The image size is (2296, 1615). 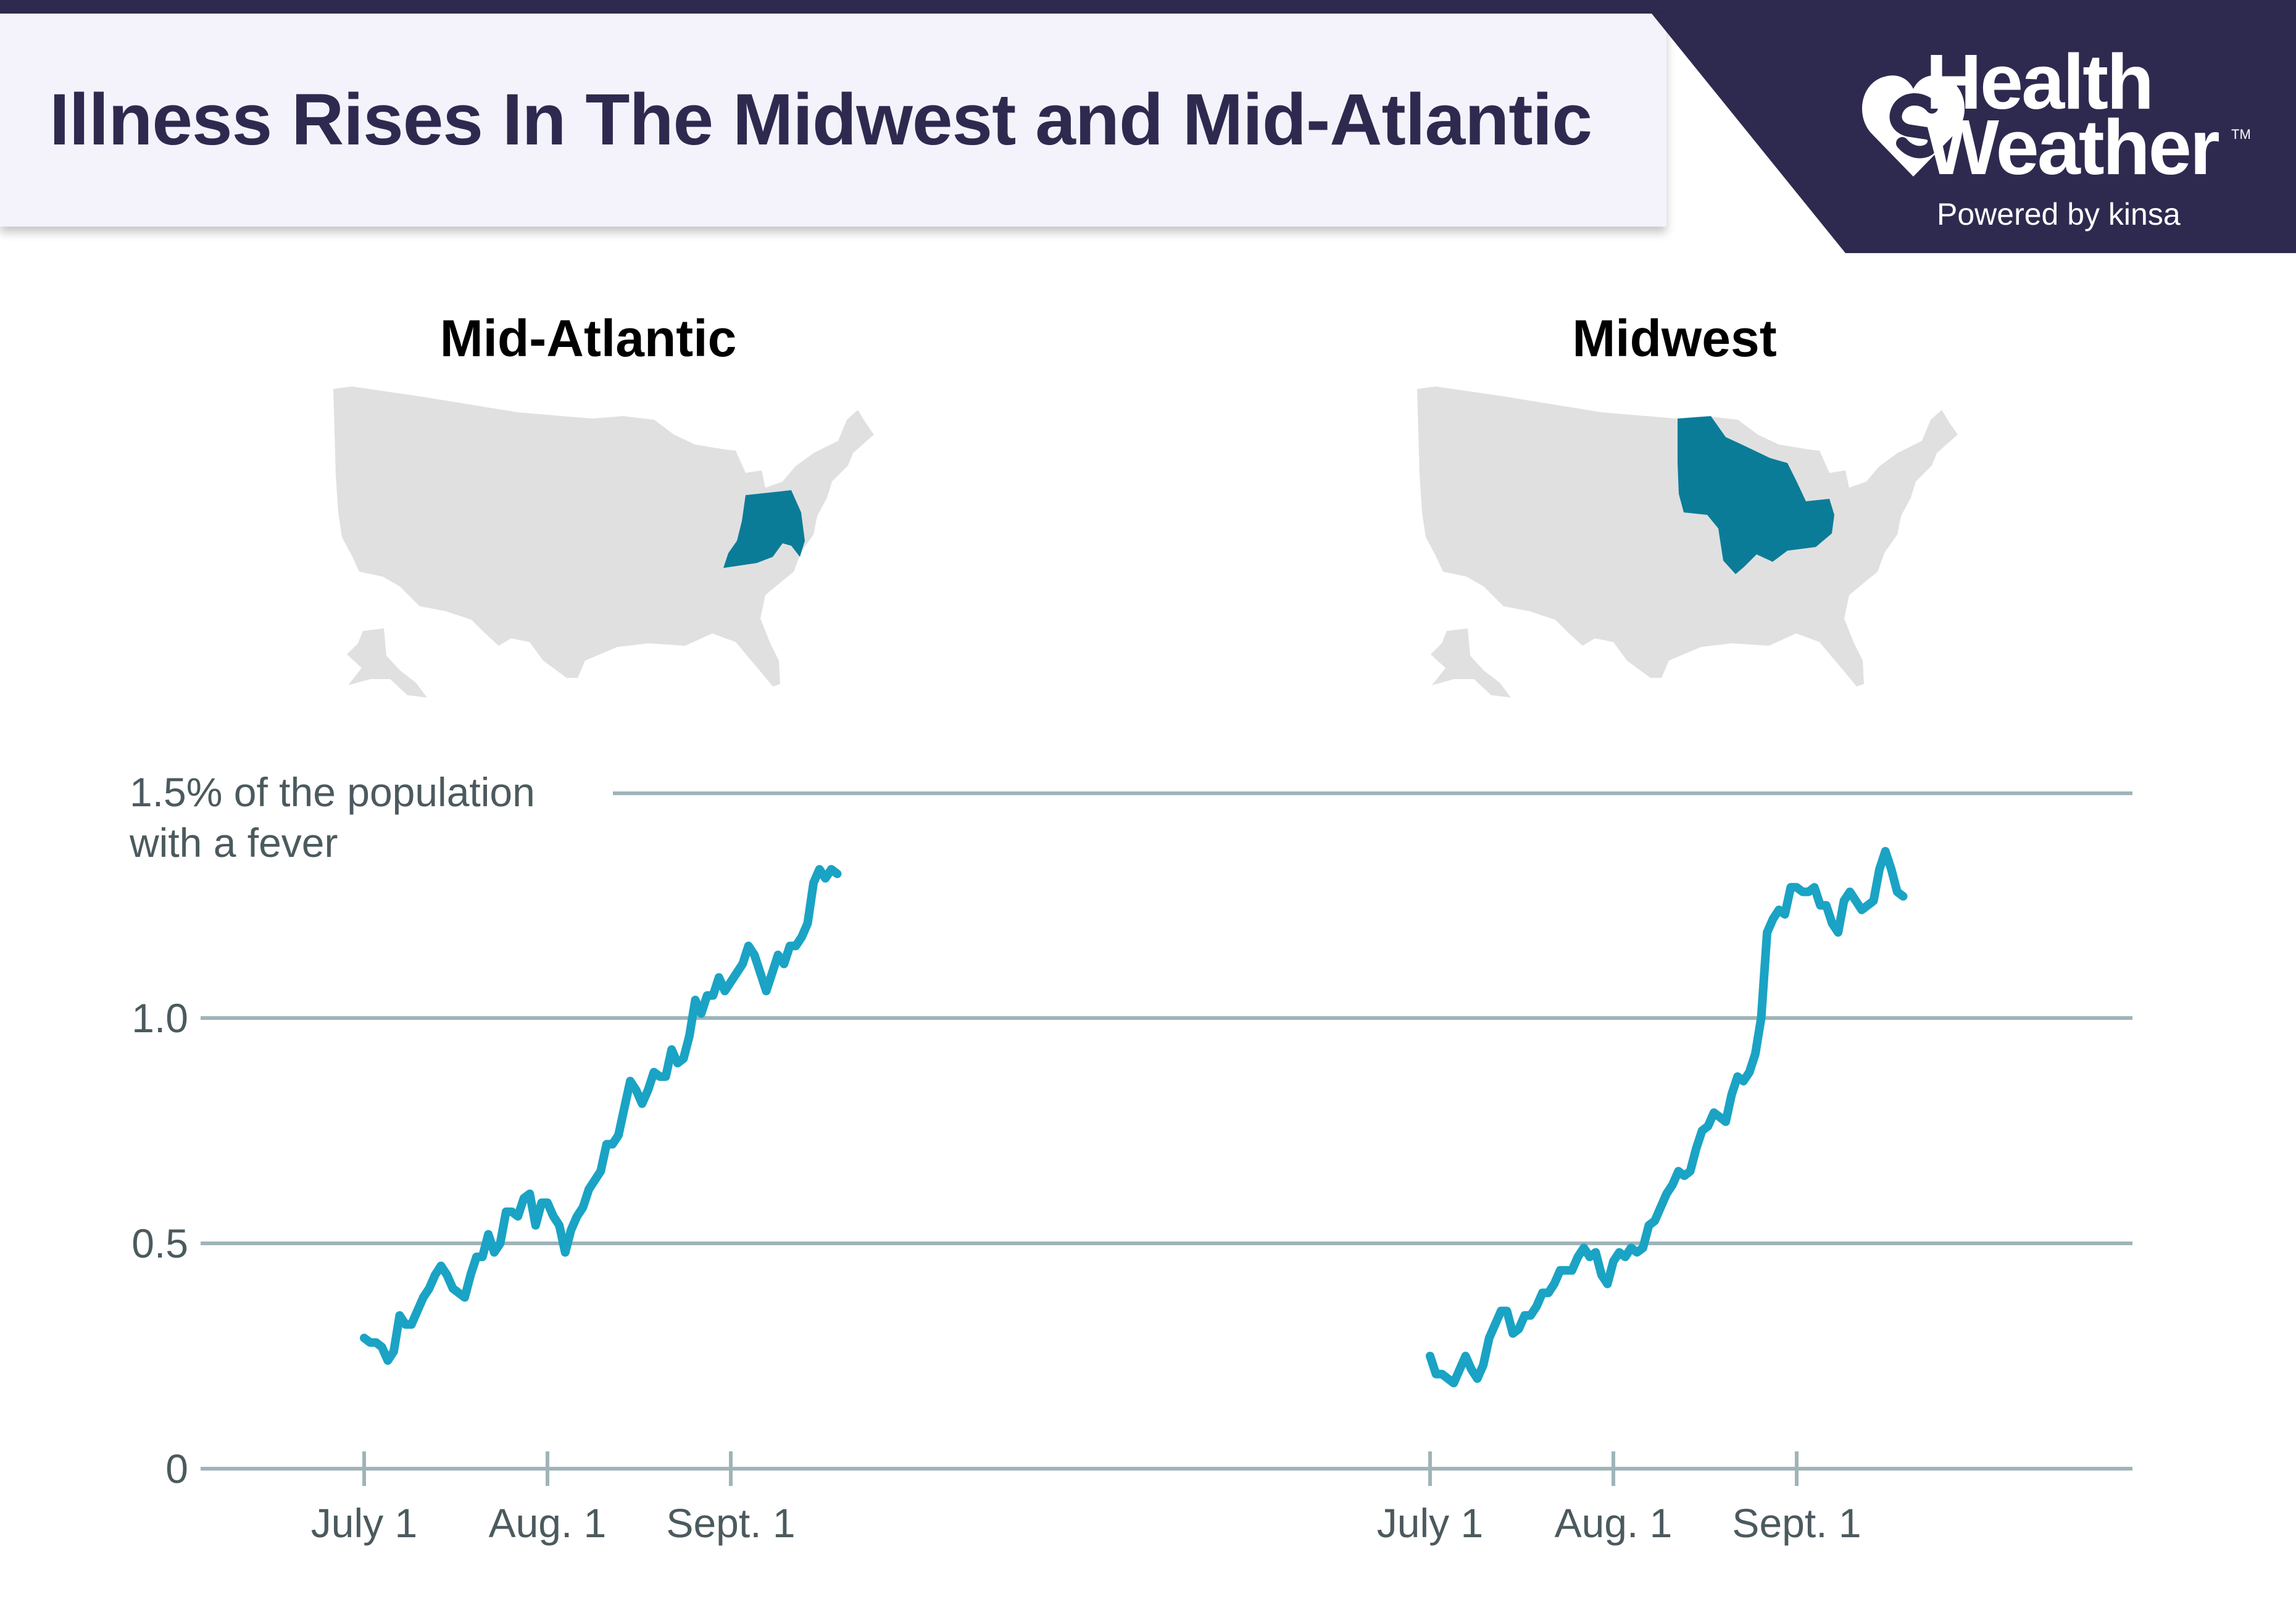 What do you see at coordinates (603, 542) in the screenshot?
I see `mid-atlantic-map` at bounding box center [603, 542].